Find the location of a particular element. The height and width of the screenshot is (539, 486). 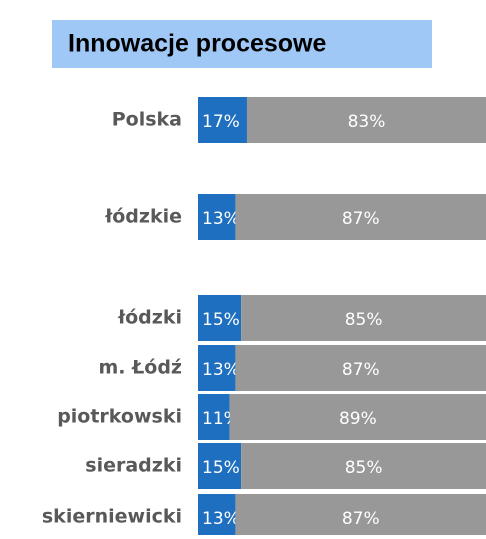

category-label: sieradzki is located at coordinates (133, 466).